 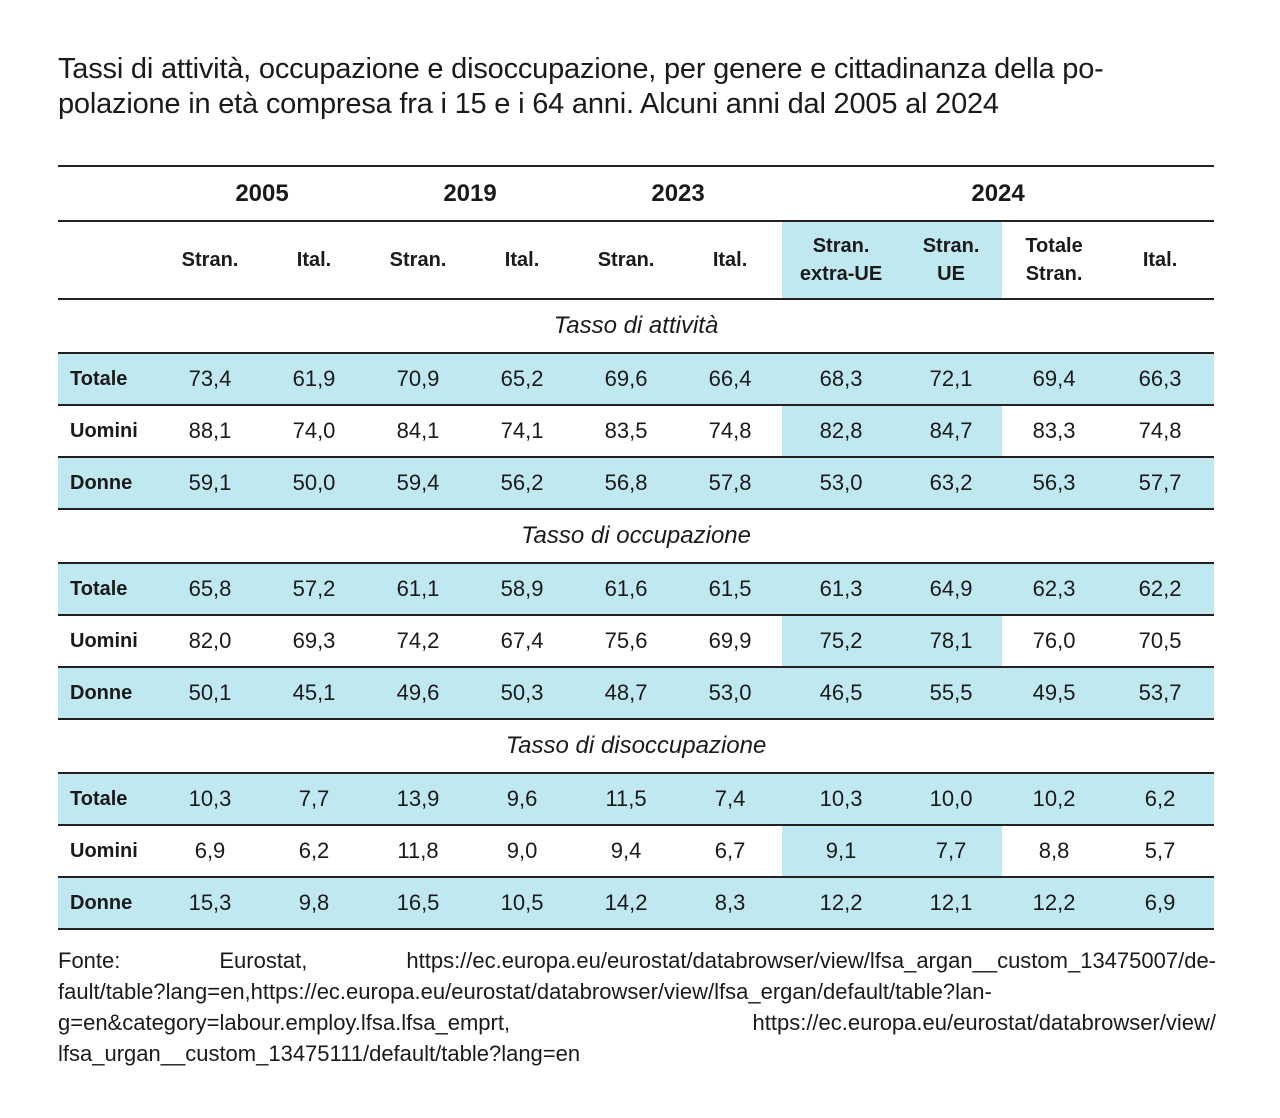 I want to click on table-row: Uomini 6,9 6,2 11,8 9,0 9,4 6,7 9,1 7,7 8,8 5,7, so click(x=636, y=851).